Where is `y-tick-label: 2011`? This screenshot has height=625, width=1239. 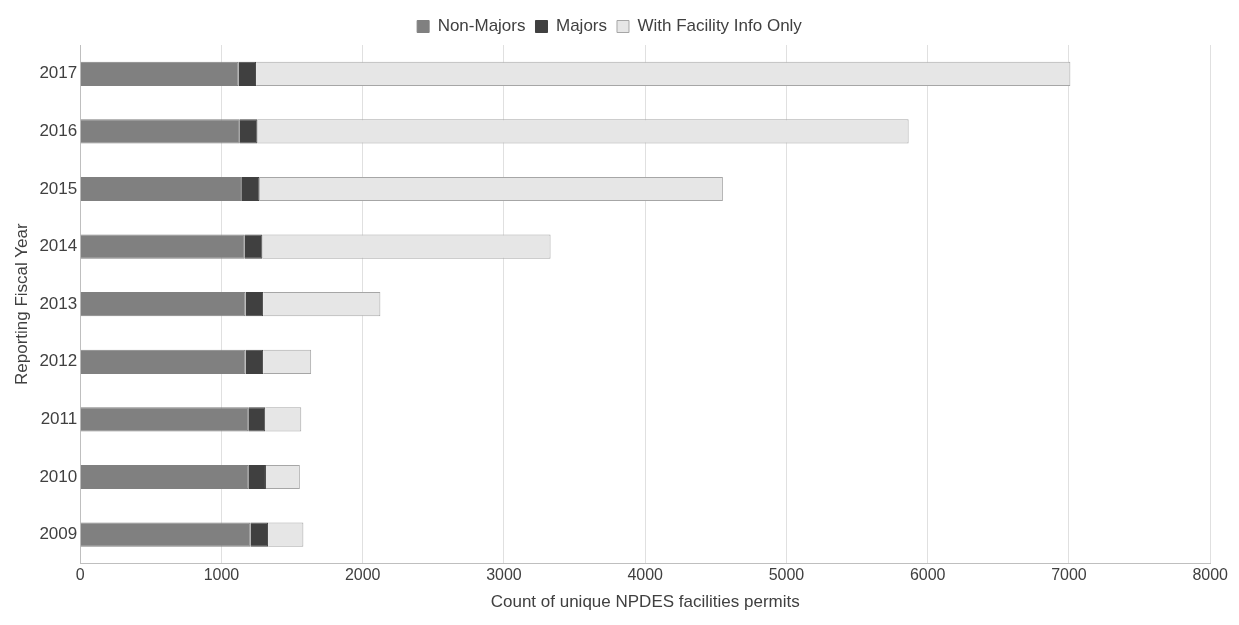
y-tick-label: 2011 is located at coordinates (59, 419).